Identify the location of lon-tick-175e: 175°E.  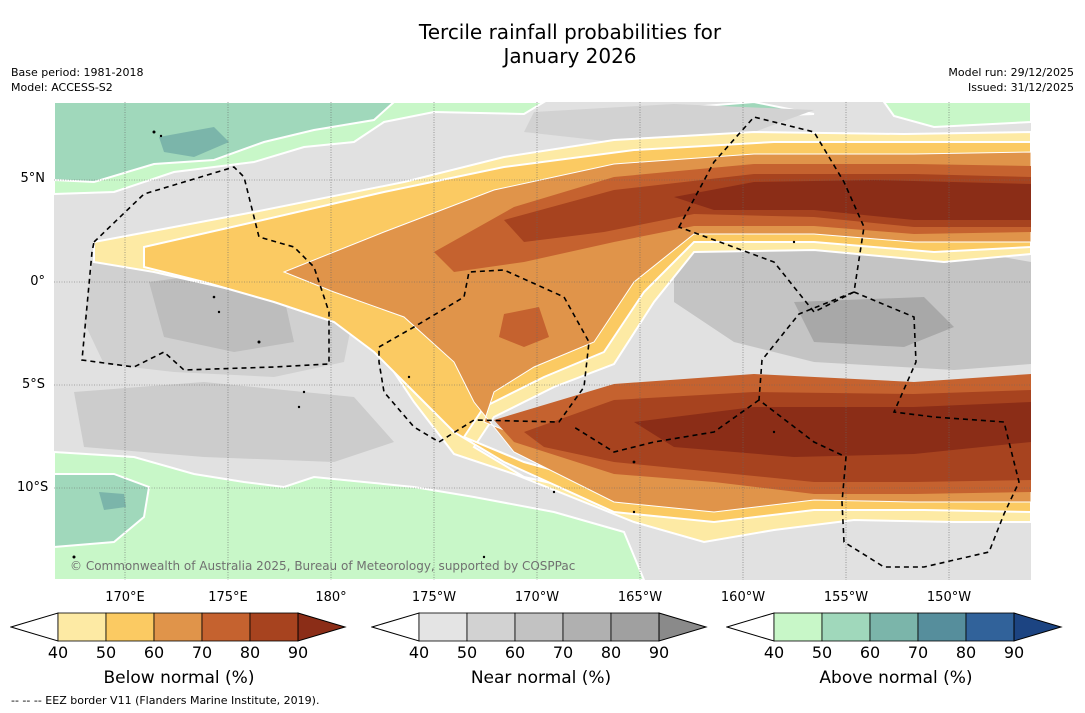
(228, 597).